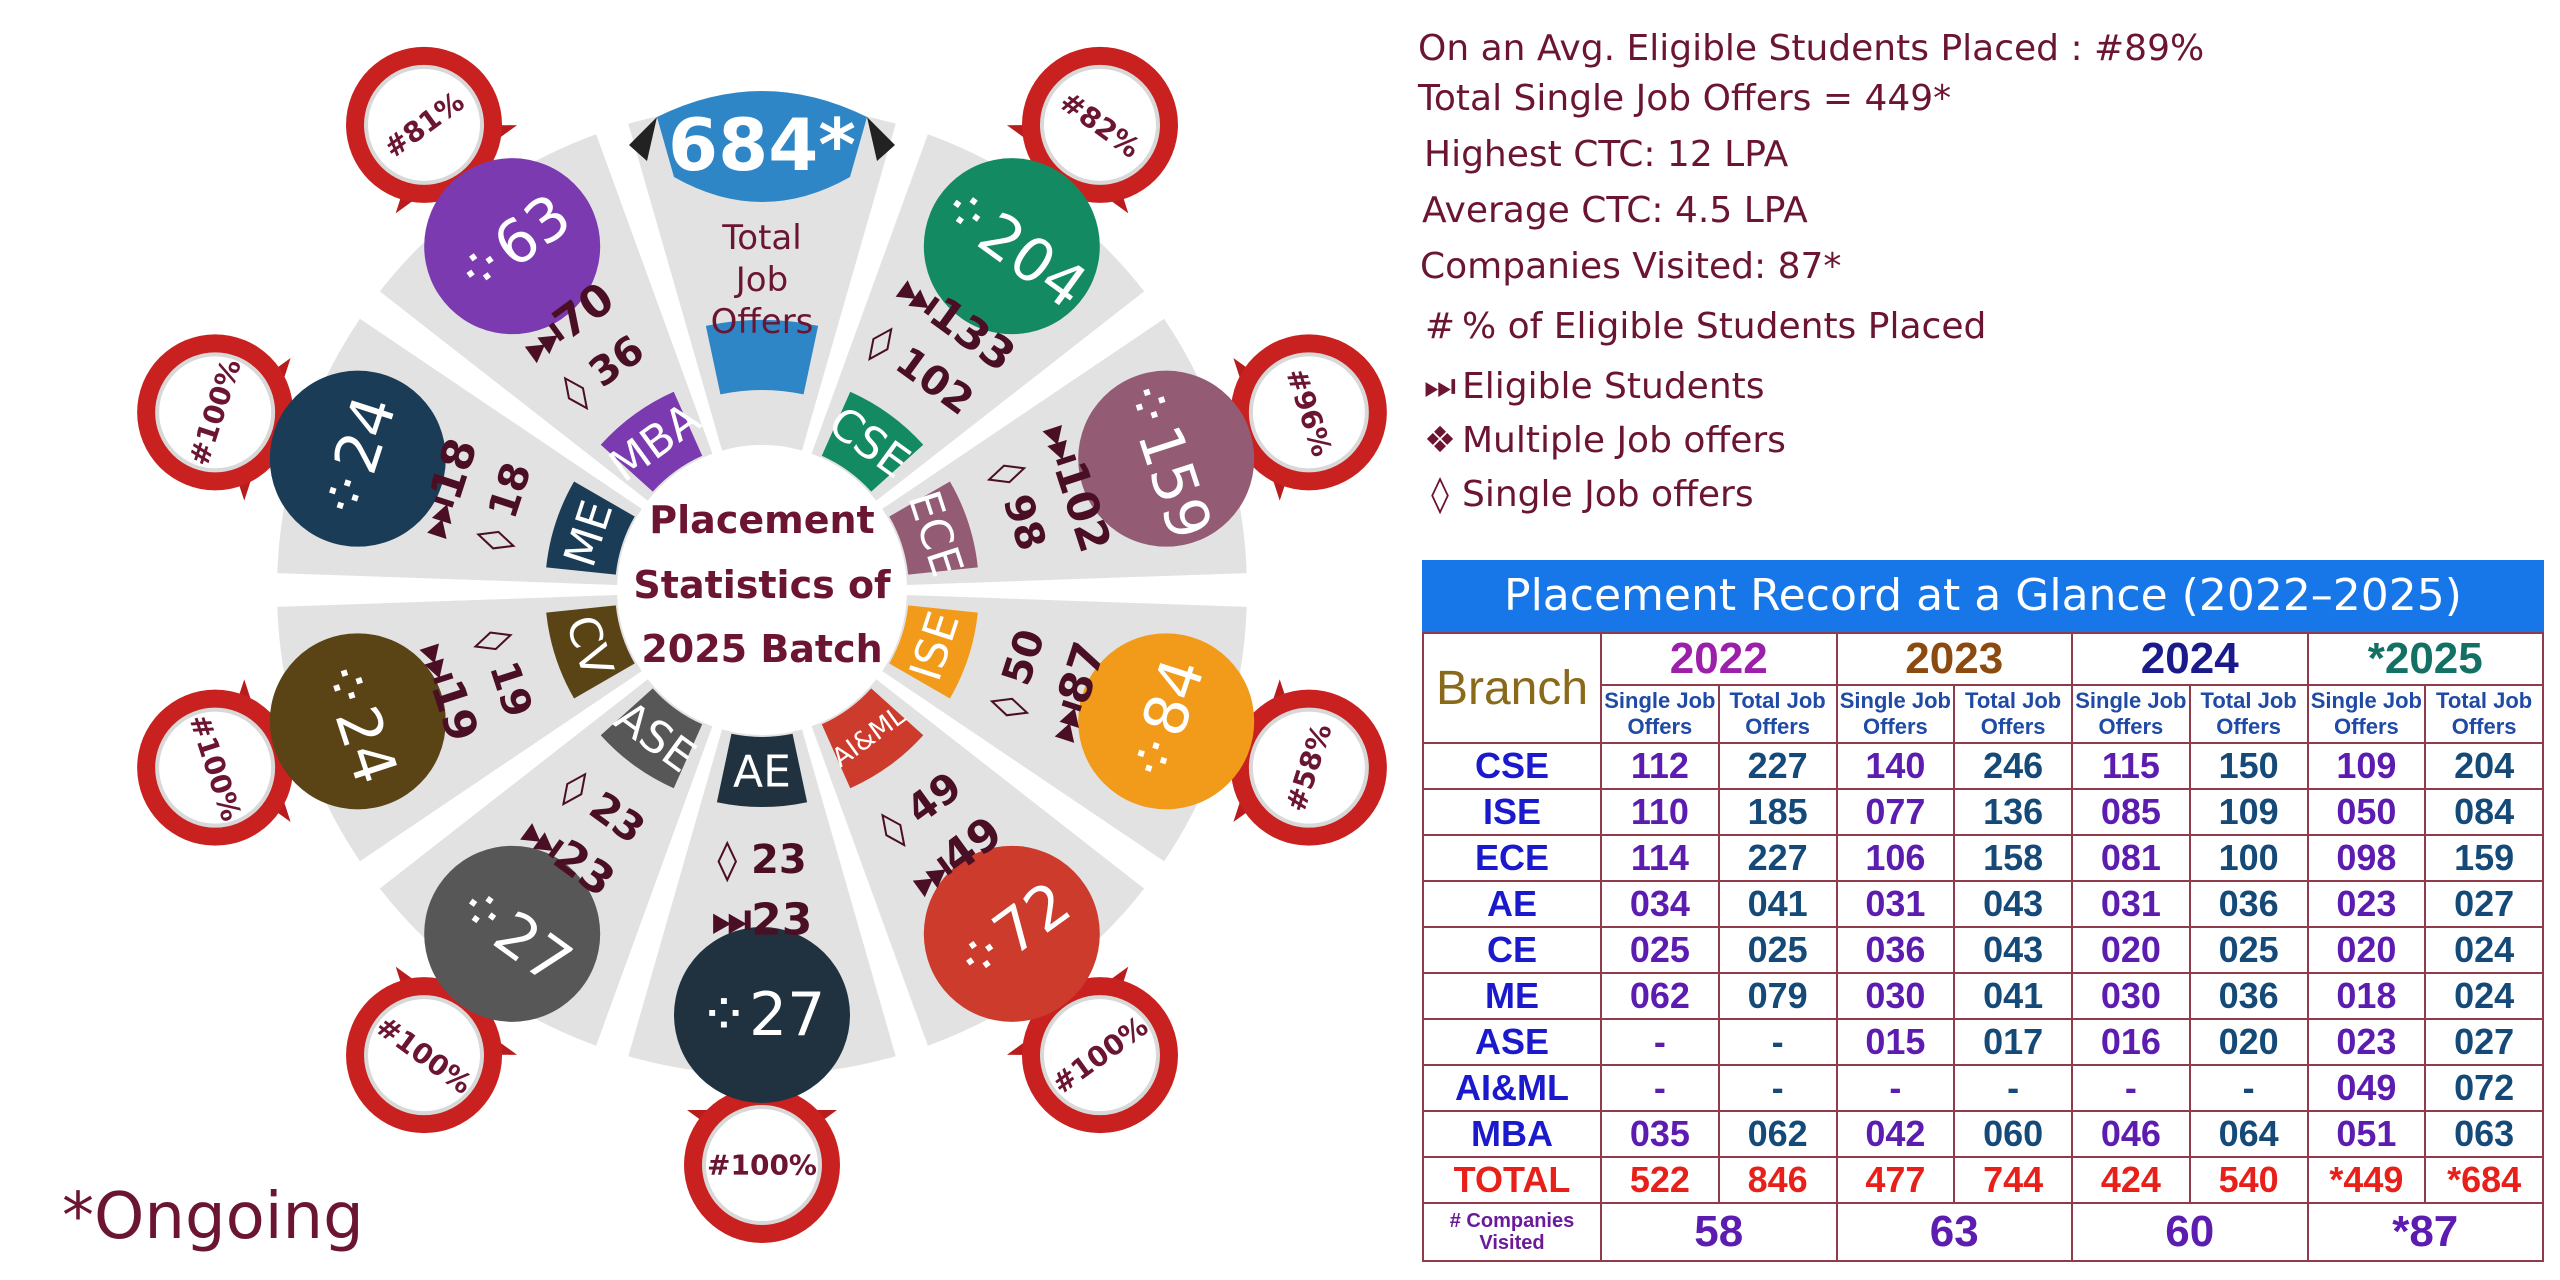 This screenshot has height=1280, width=2560. What do you see at coordinates (762, 139) in the screenshot?
I see `total-offers-badge-shadow` at bounding box center [762, 139].